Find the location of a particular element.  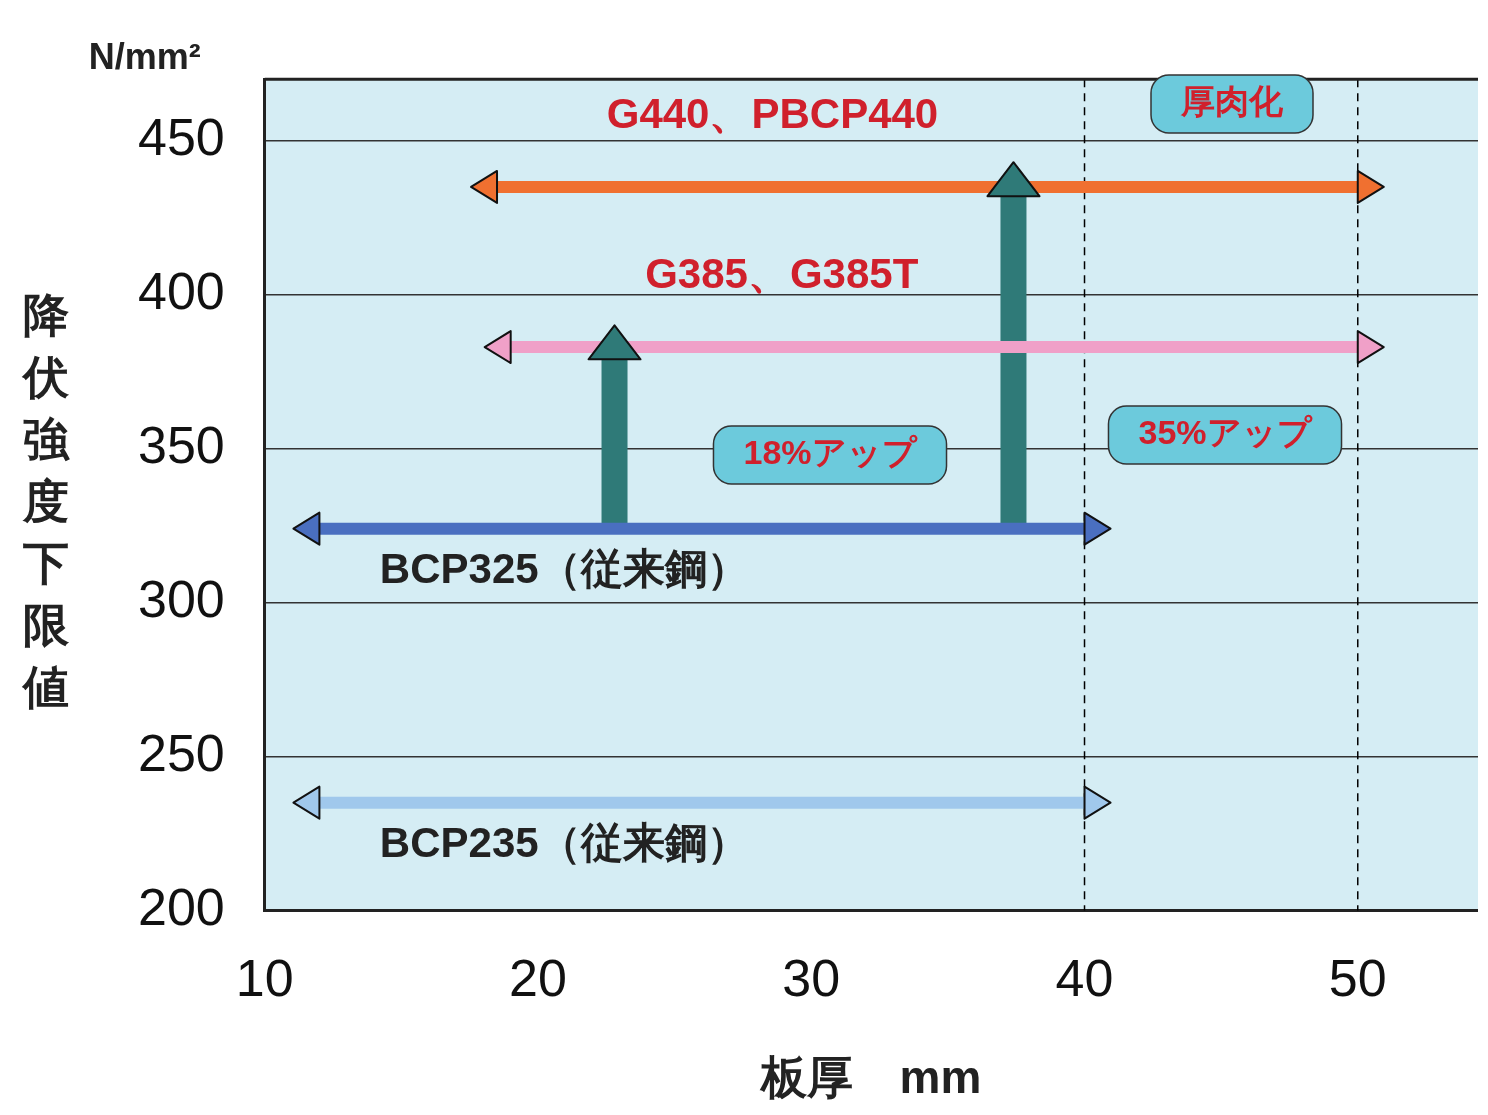

series-label: BCP235（従来鋼） is located at coordinates (564, 843).